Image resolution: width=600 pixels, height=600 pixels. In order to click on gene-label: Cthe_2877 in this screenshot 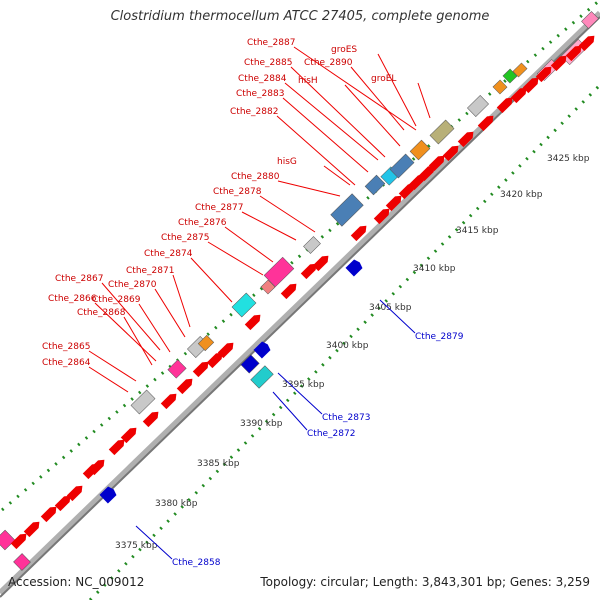, I will do `click(219, 208)`.